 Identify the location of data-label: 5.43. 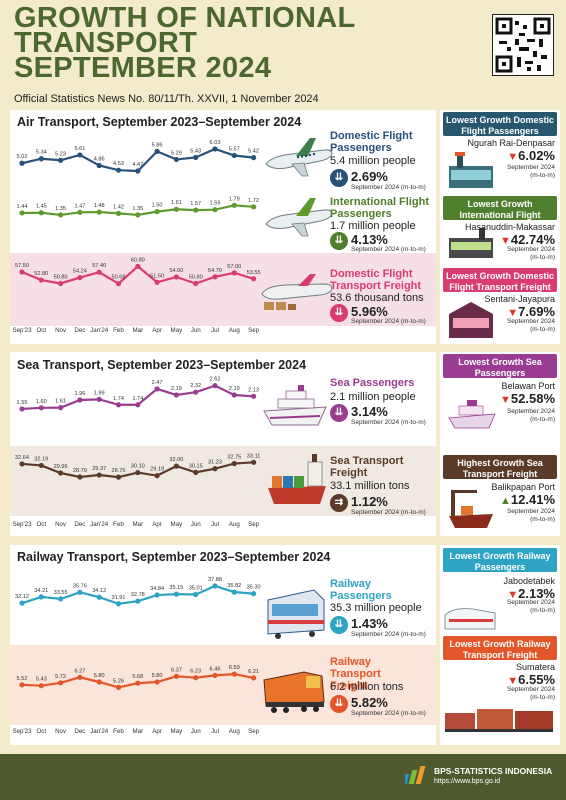
(195, 151).